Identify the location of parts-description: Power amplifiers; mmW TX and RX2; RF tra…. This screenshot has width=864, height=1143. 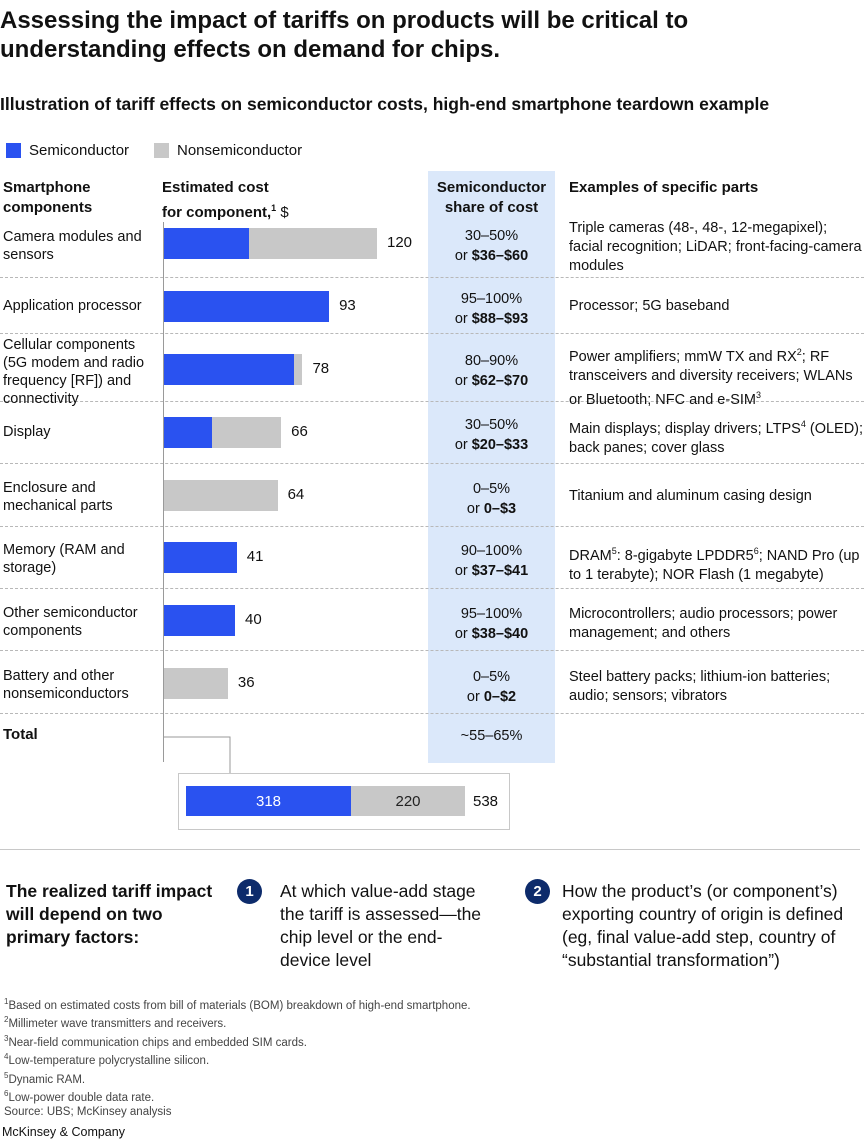
(716, 376).